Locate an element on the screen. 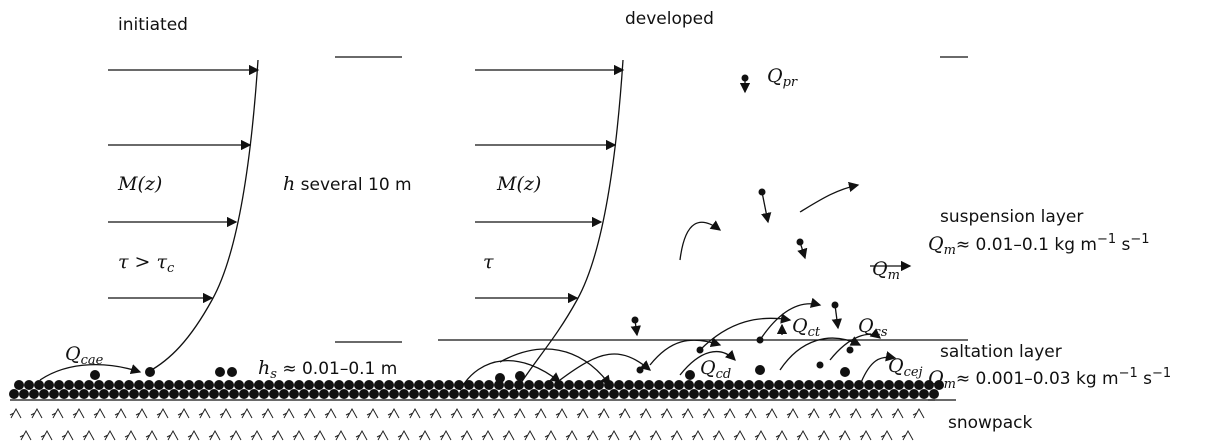 This screenshot has width=1215, height=447. flux-label: Qm is located at coordinates (886, 270).